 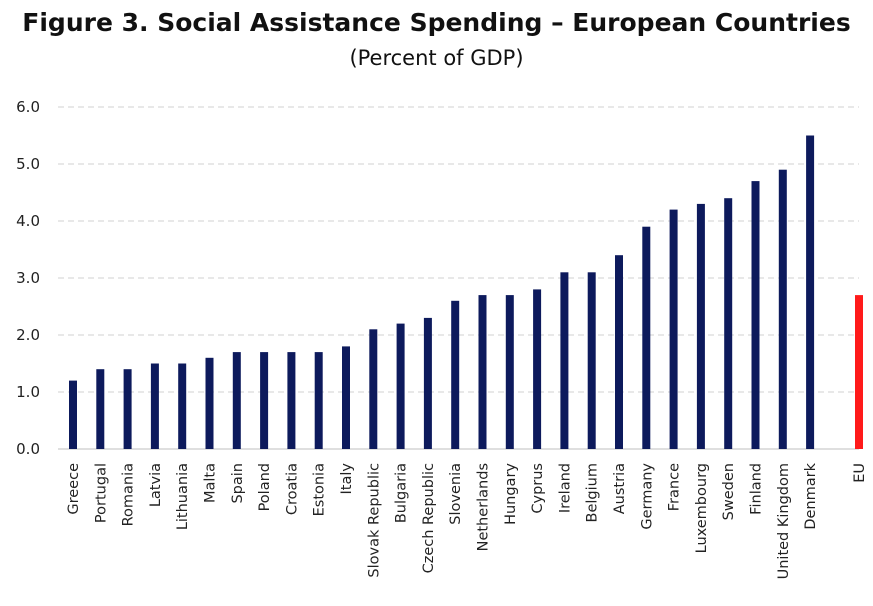 I want to click on y-tick-label: 4.0, so click(x=28, y=221).